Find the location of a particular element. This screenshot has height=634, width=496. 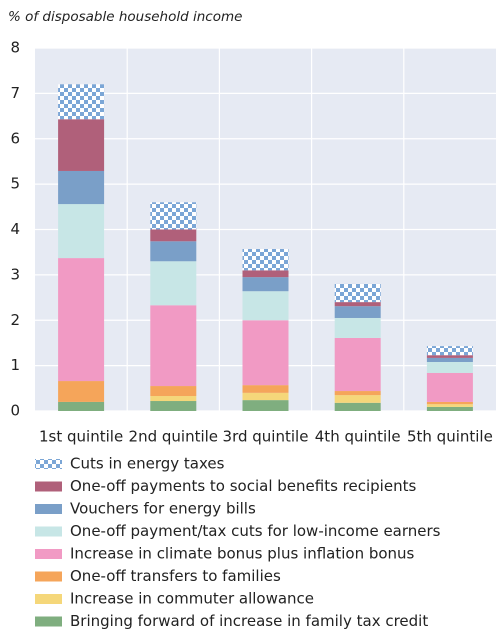

legend-label: Cuts in energy taxes is located at coordinates (147, 464).